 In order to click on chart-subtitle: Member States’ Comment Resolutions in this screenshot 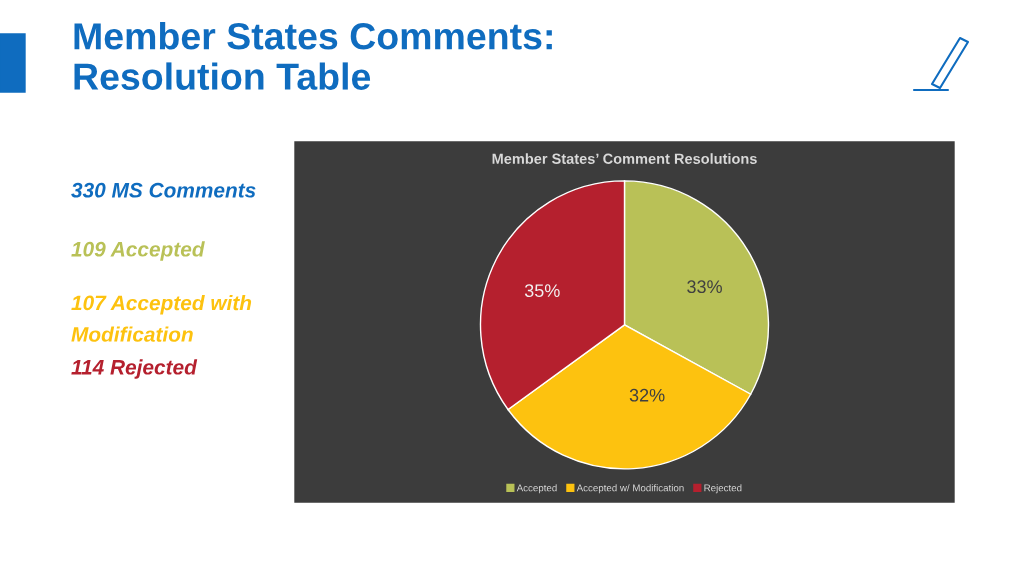, I will do `click(624, 158)`.